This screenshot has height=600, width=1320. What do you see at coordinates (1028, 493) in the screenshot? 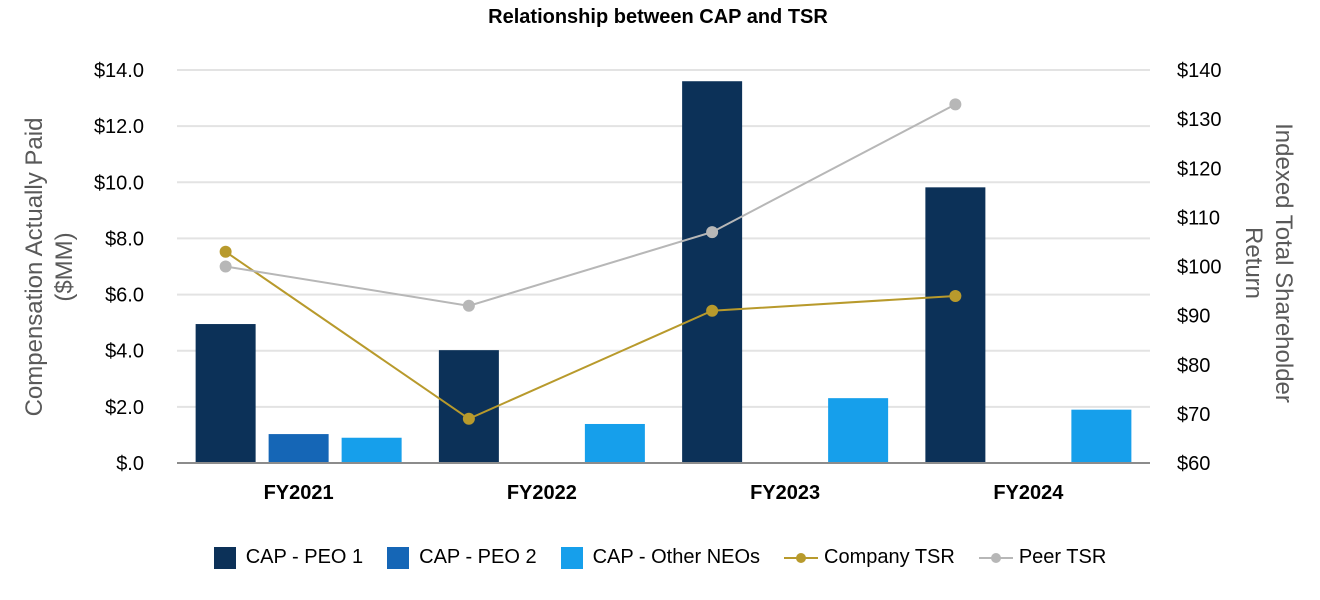
I see `x-category-label: FY2024` at bounding box center [1028, 493].